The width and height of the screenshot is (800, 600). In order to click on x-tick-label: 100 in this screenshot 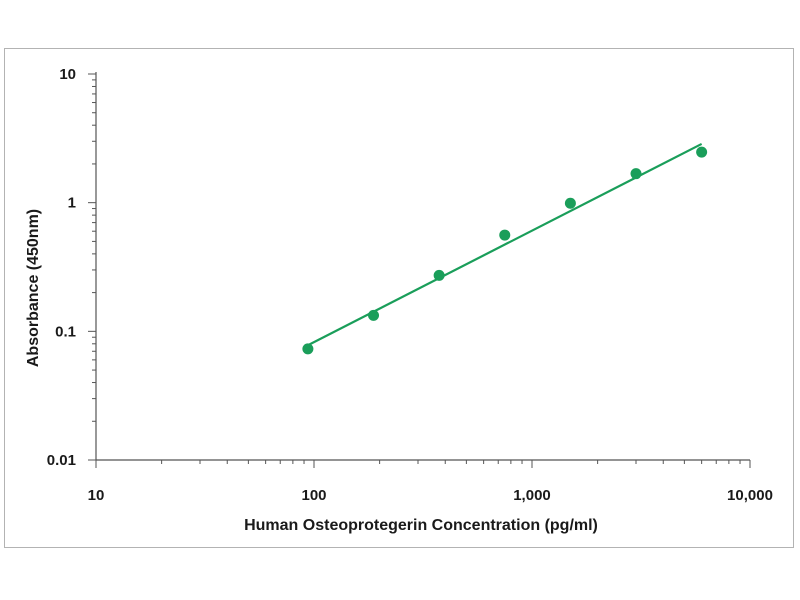, I will do `click(313, 495)`.